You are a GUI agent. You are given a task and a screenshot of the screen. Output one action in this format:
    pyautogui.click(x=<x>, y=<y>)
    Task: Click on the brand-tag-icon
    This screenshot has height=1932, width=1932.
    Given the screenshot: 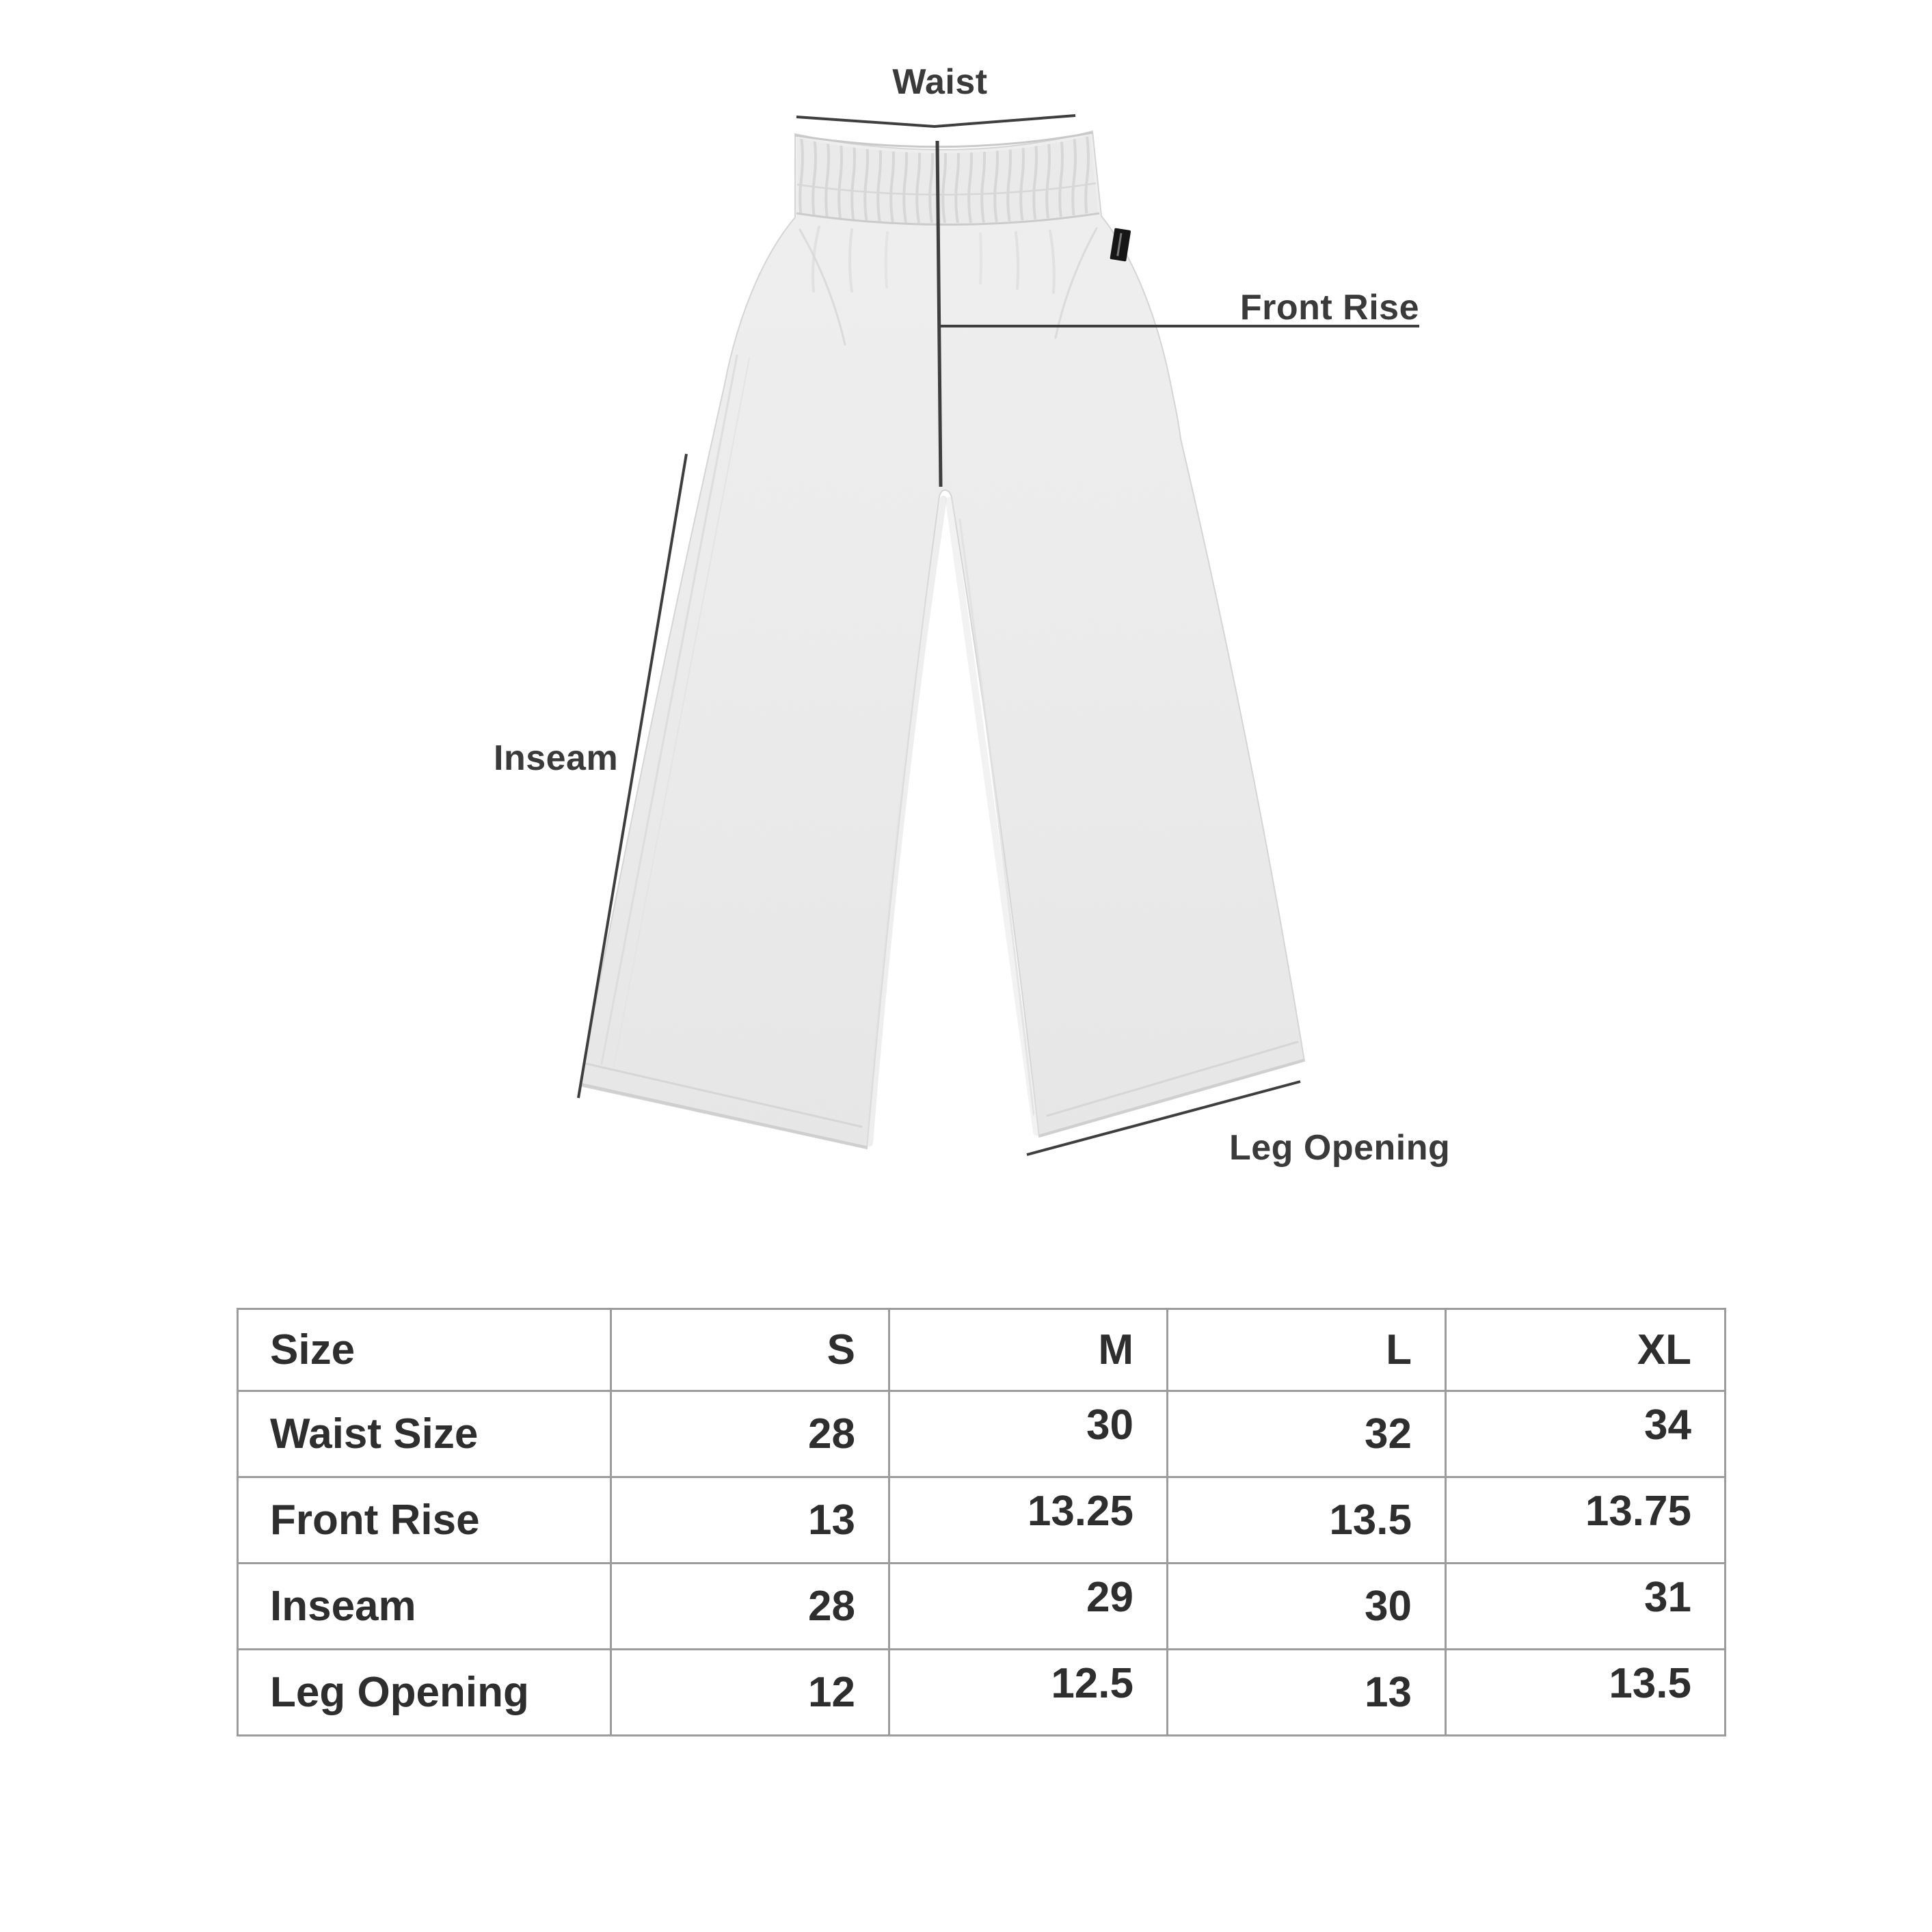 What is the action you would take?
    pyautogui.click(x=1120, y=245)
    